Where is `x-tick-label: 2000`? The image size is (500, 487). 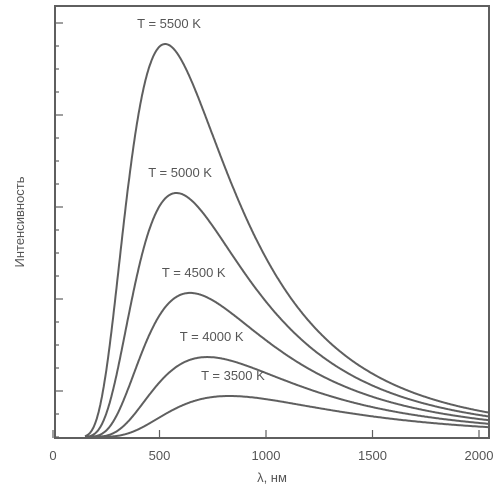 x-tick-label: 2000 is located at coordinates (479, 455).